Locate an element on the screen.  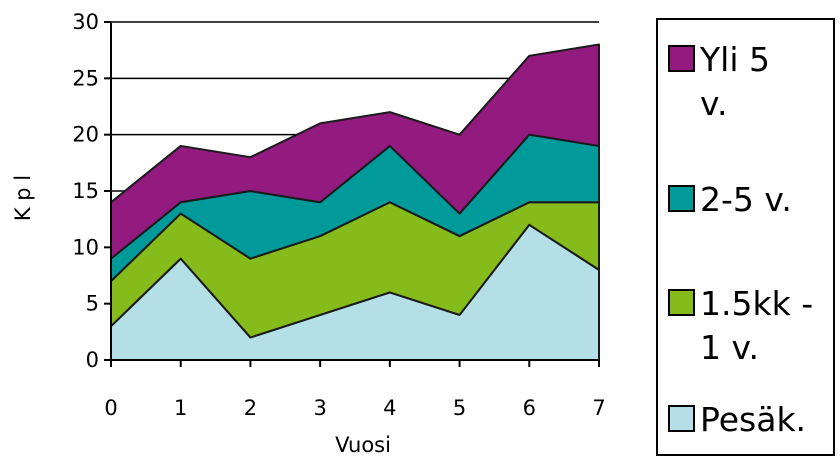
y-tick-label: 15 is located at coordinates (85, 191).